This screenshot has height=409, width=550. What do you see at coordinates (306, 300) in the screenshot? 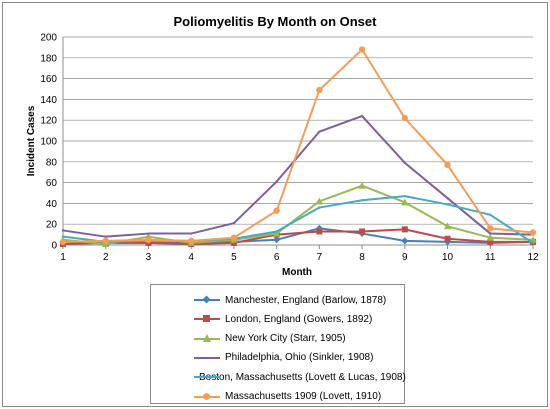
I see `legend-label: Manchester, England (Barlow, 1878)` at bounding box center [306, 300].